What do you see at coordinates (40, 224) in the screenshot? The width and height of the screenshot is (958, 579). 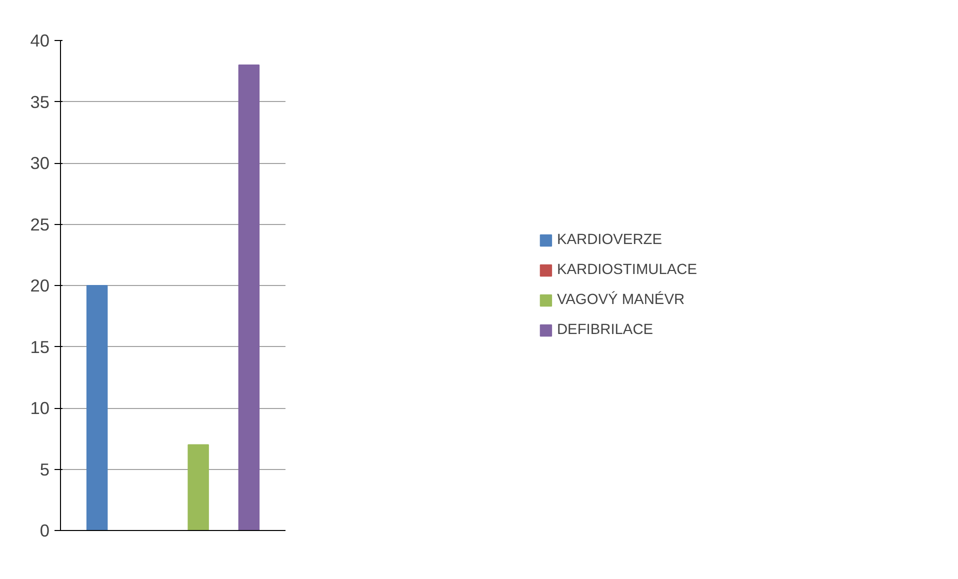 I see `y-tick-label: 25` at bounding box center [40, 224].